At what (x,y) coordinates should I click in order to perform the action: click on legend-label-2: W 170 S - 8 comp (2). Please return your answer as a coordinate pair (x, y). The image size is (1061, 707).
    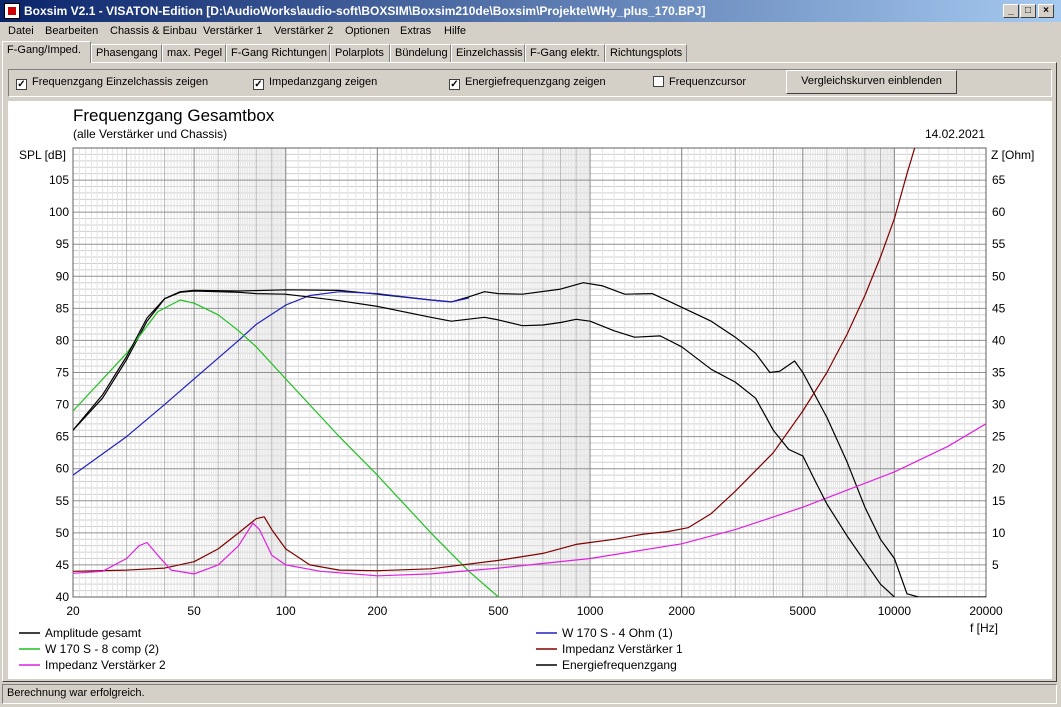
    Looking at the image, I should click on (102, 649).